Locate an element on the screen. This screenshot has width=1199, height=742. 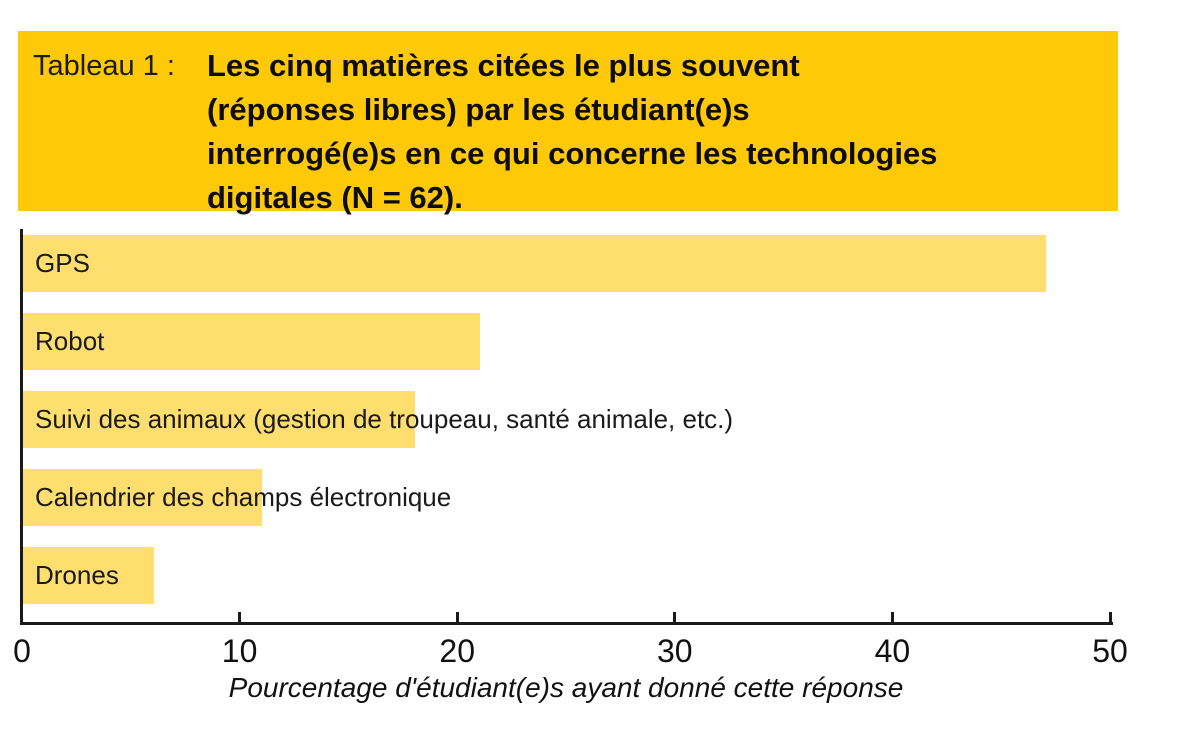
x-axis-line is located at coordinates (566, 623).